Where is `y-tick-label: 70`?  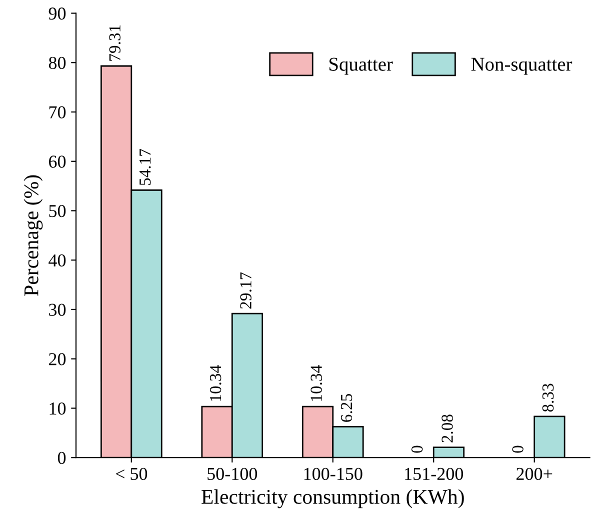
y-tick-label: 70 is located at coordinates (57, 112).